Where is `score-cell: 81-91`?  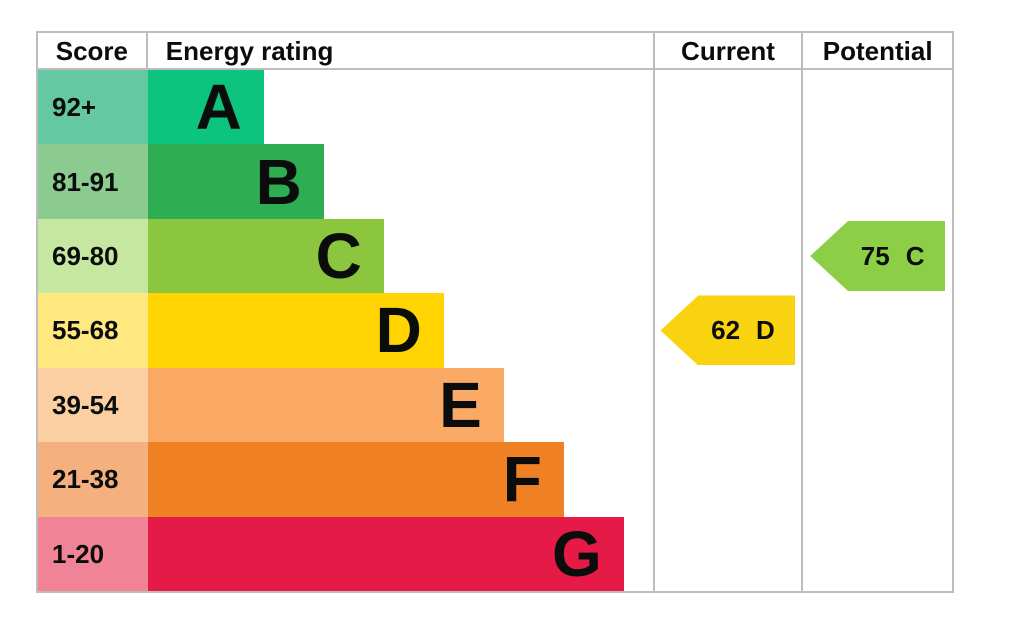
score-cell: 81-91 is located at coordinates (93, 181).